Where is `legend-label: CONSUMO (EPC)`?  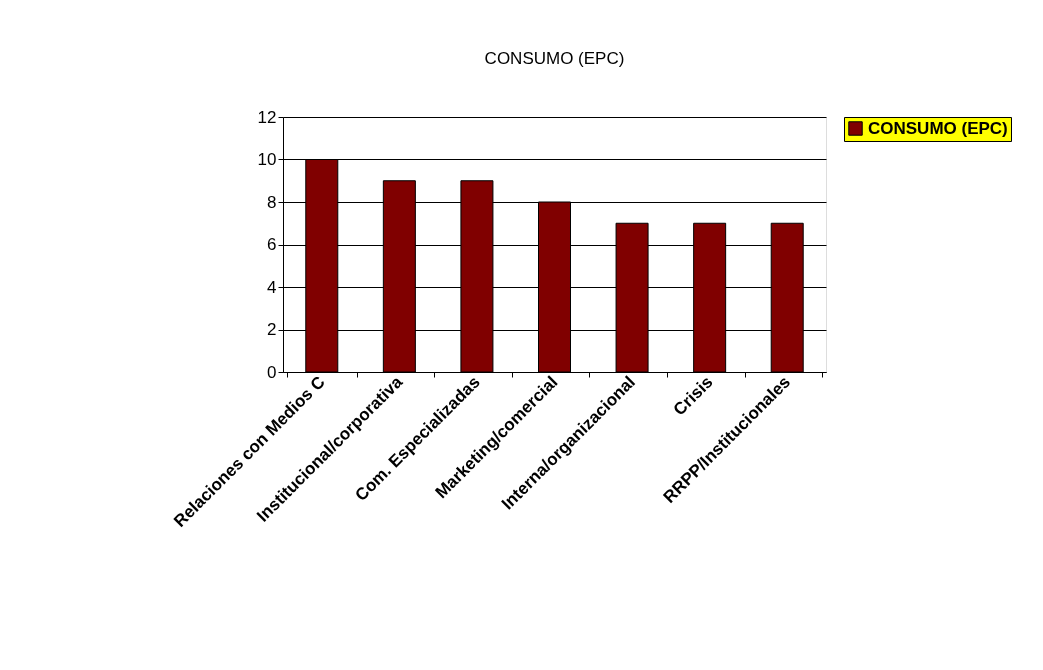 legend-label: CONSUMO (EPC) is located at coordinates (938, 128).